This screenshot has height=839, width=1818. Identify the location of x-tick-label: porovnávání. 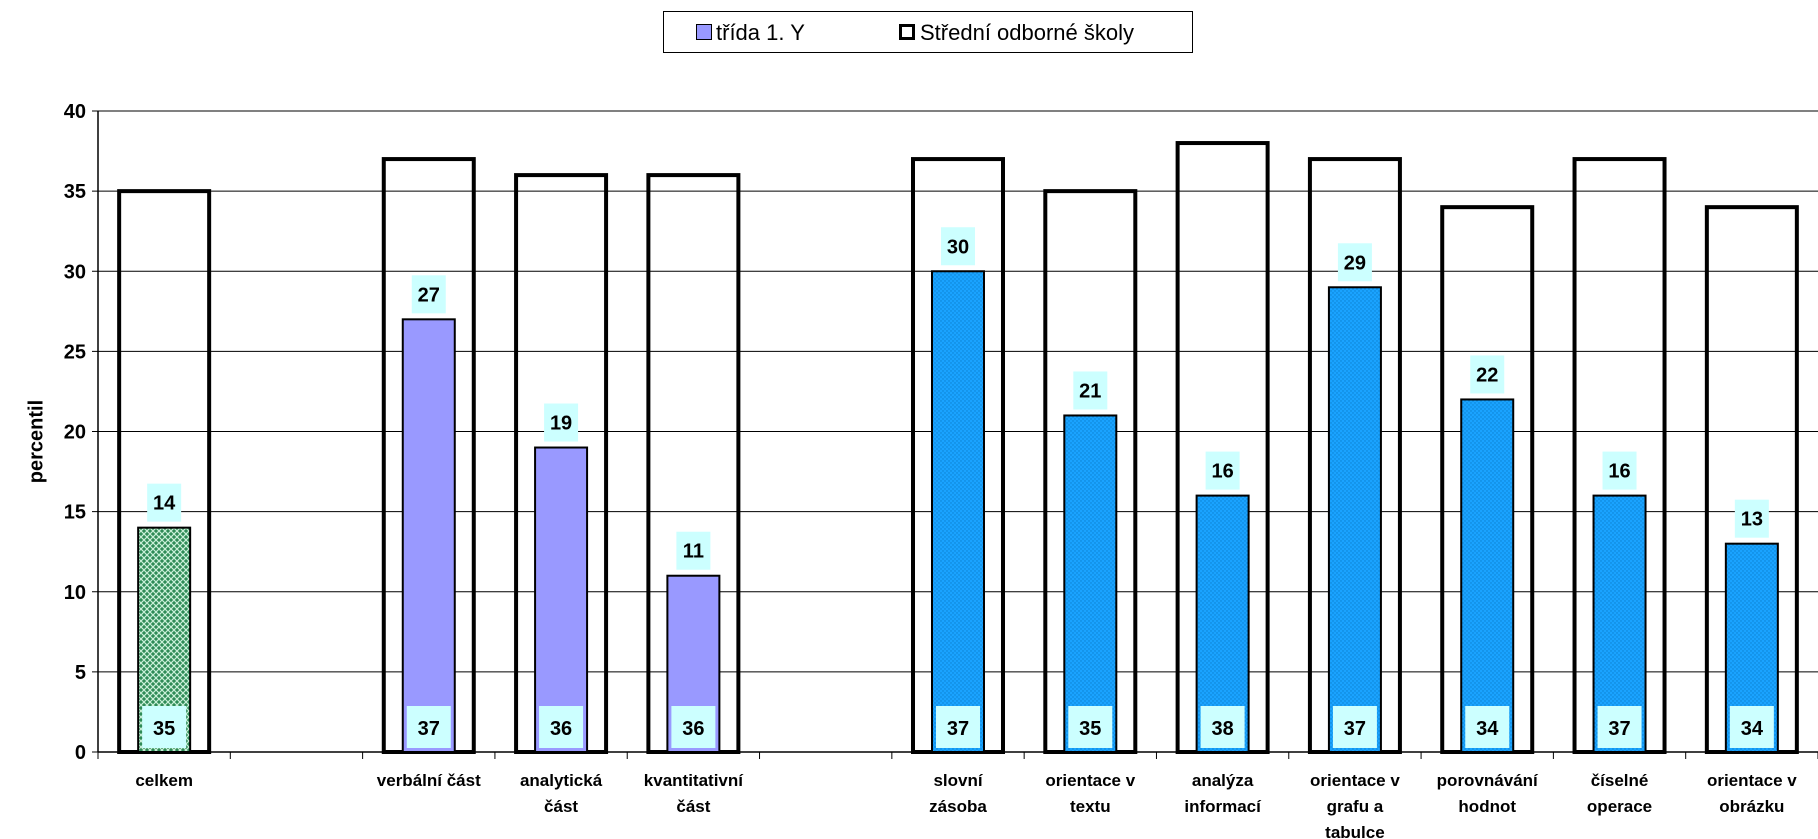
(1488, 780).